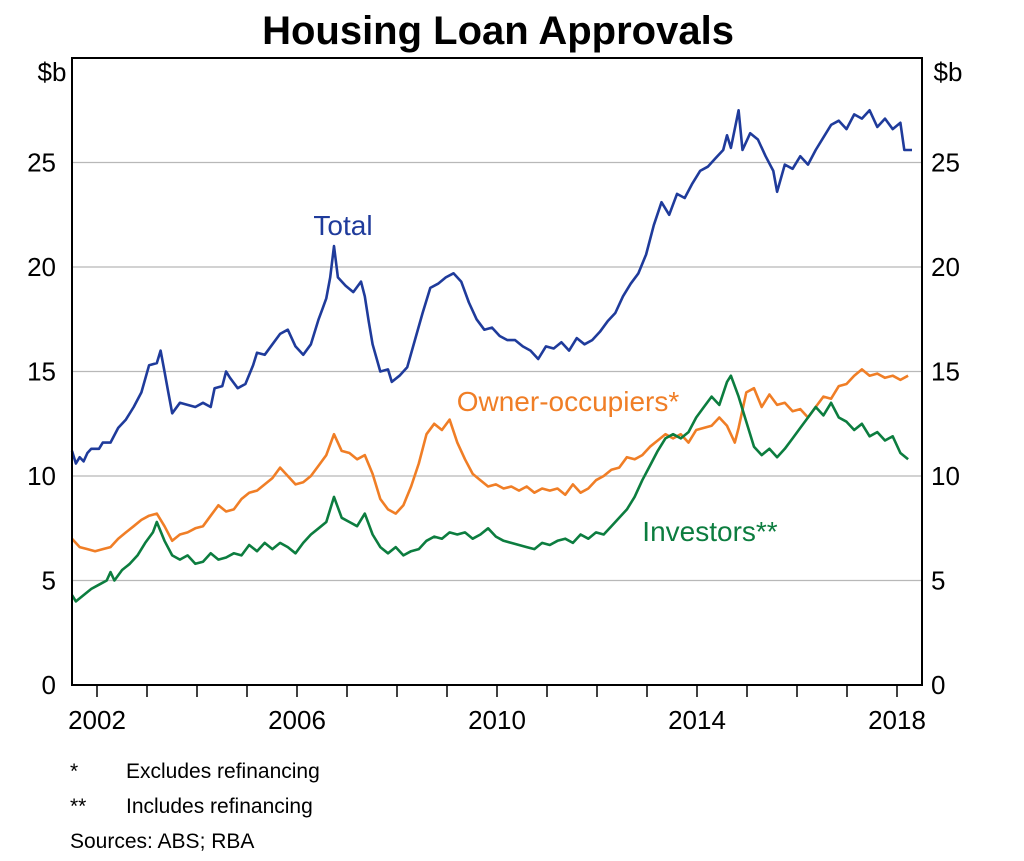 The width and height of the screenshot is (1024, 861). I want to click on footnote-row: * Excludes refinancing, so click(195, 771).